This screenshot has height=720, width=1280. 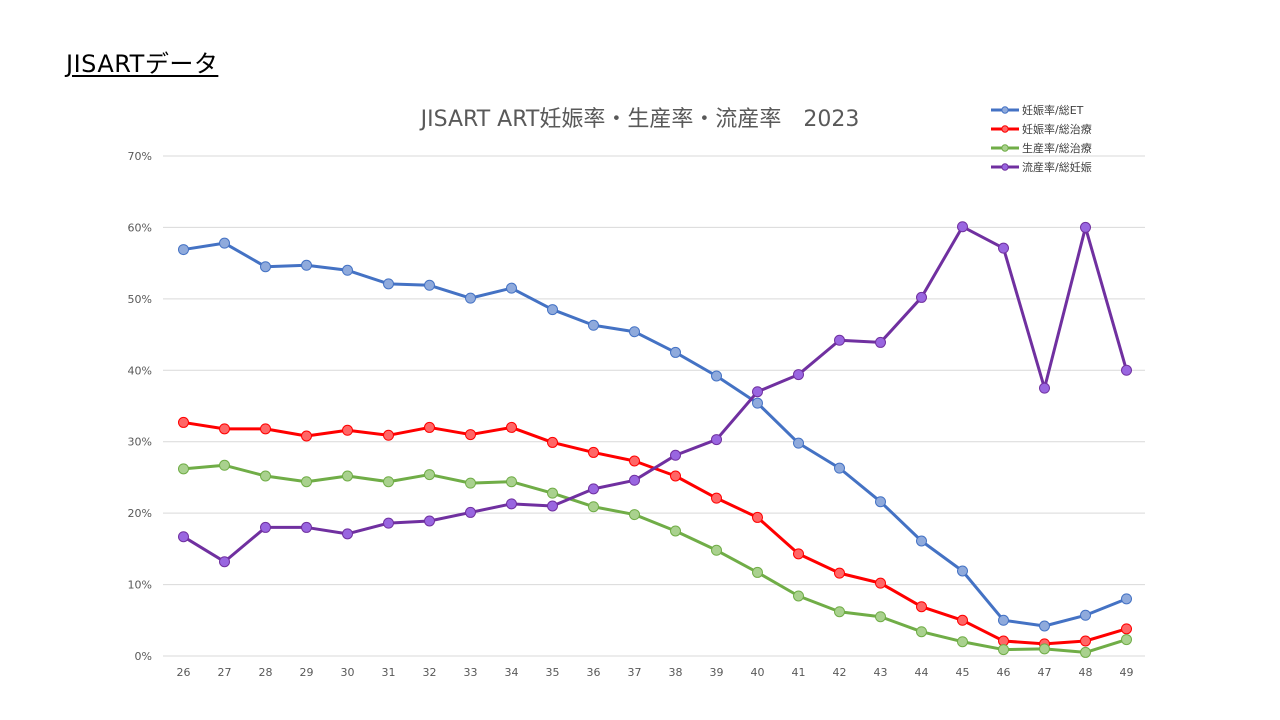 What do you see at coordinates (140, 299) in the screenshot?
I see `y-tick-label: 50%` at bounding box center [140, 299].